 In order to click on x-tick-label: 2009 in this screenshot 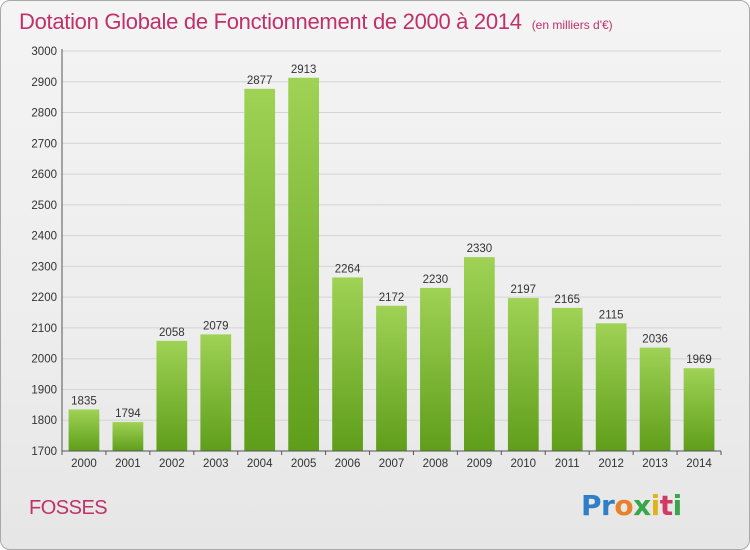, I will do `click(480, 464)`.